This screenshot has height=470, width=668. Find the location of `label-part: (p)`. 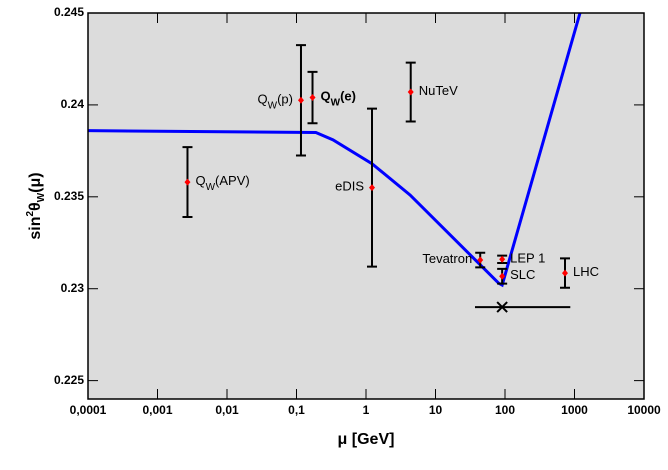

label-part: (p) is located at coordinates (285, 99).